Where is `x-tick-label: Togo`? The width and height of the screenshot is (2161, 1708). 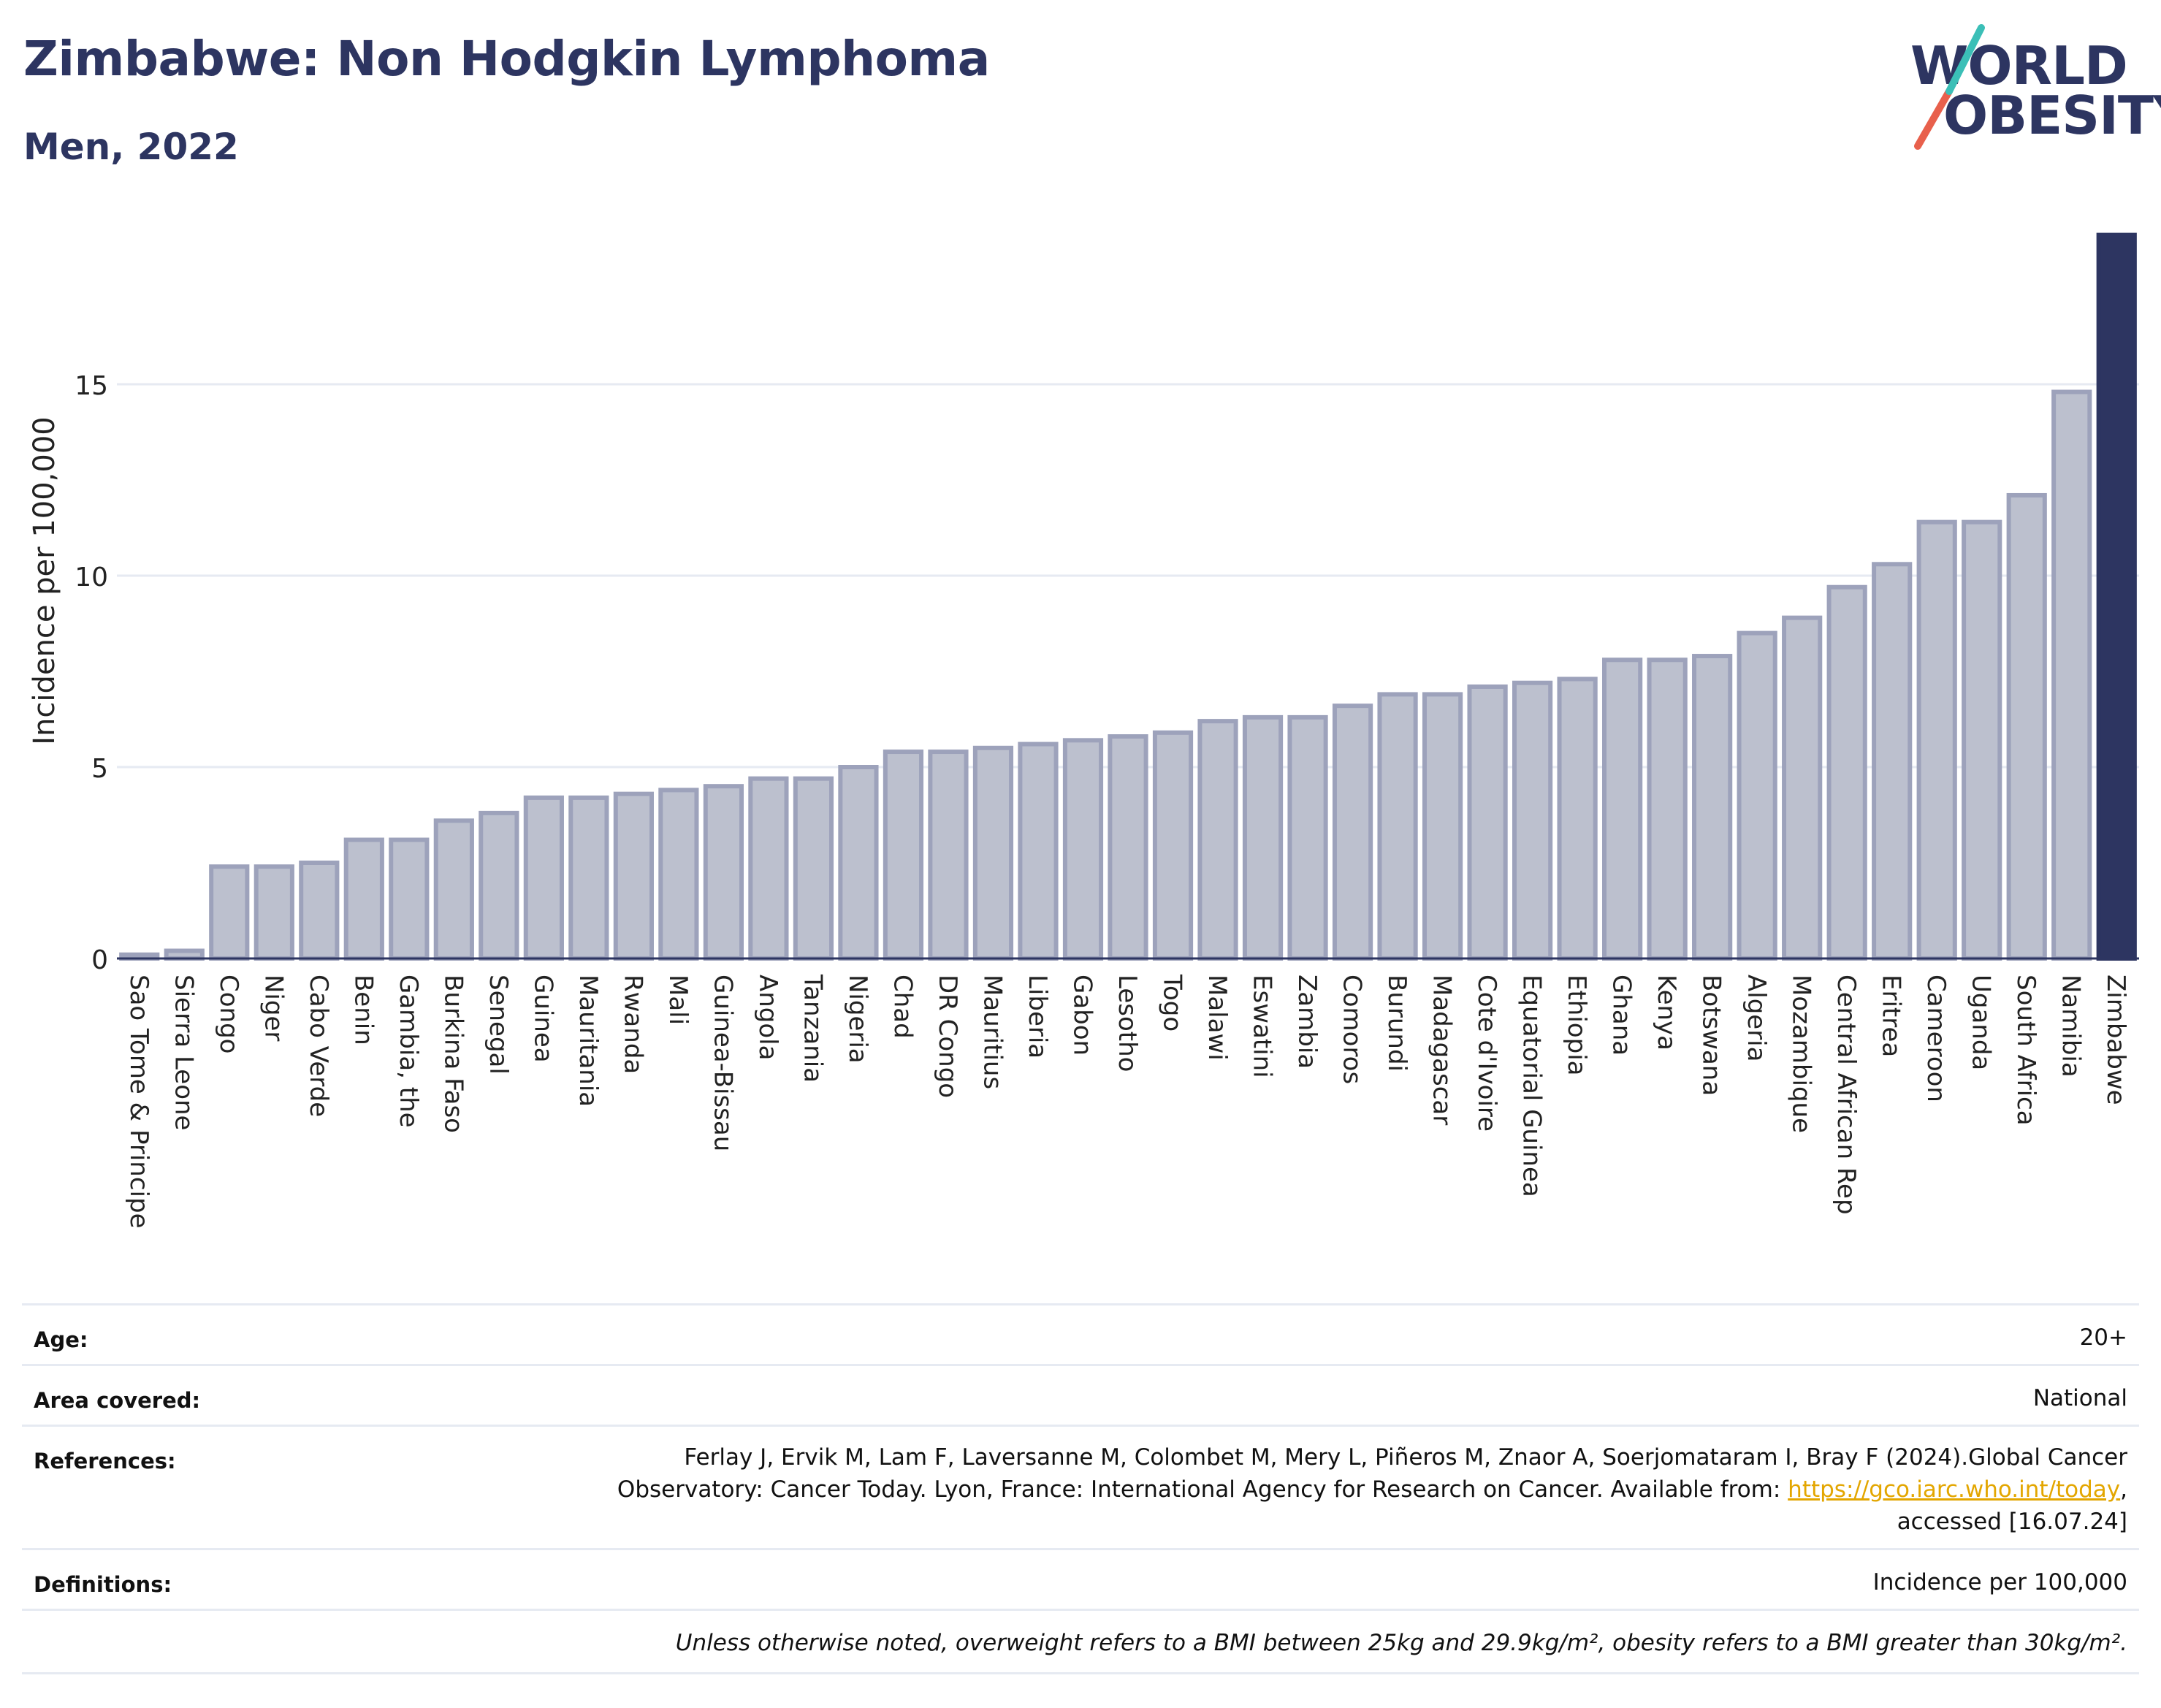 x-tick-label: Togo is located at coordinates (1172, 1003).